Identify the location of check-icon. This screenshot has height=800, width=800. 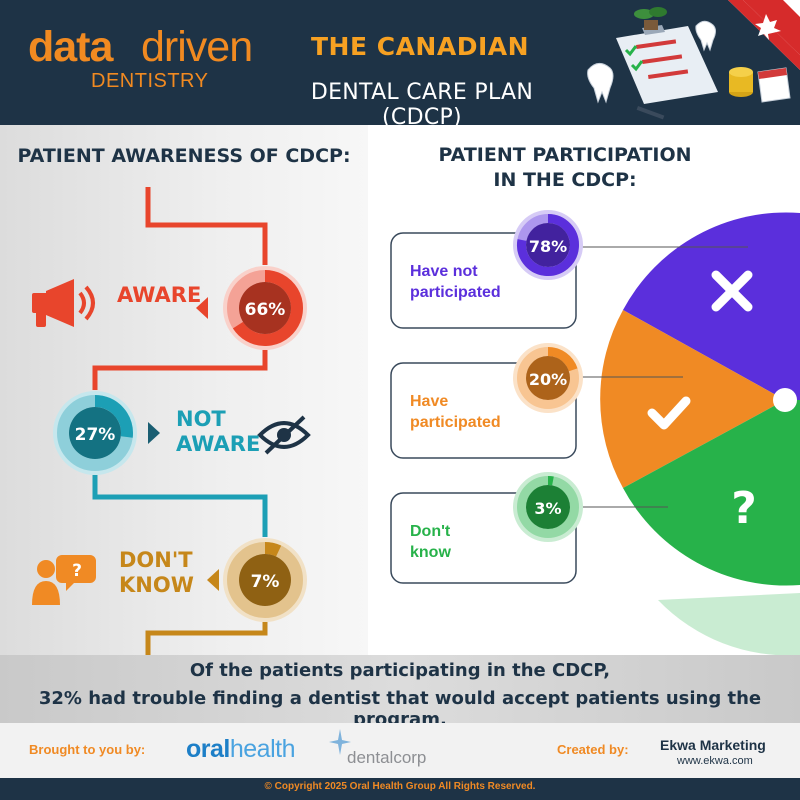
(669, 413).